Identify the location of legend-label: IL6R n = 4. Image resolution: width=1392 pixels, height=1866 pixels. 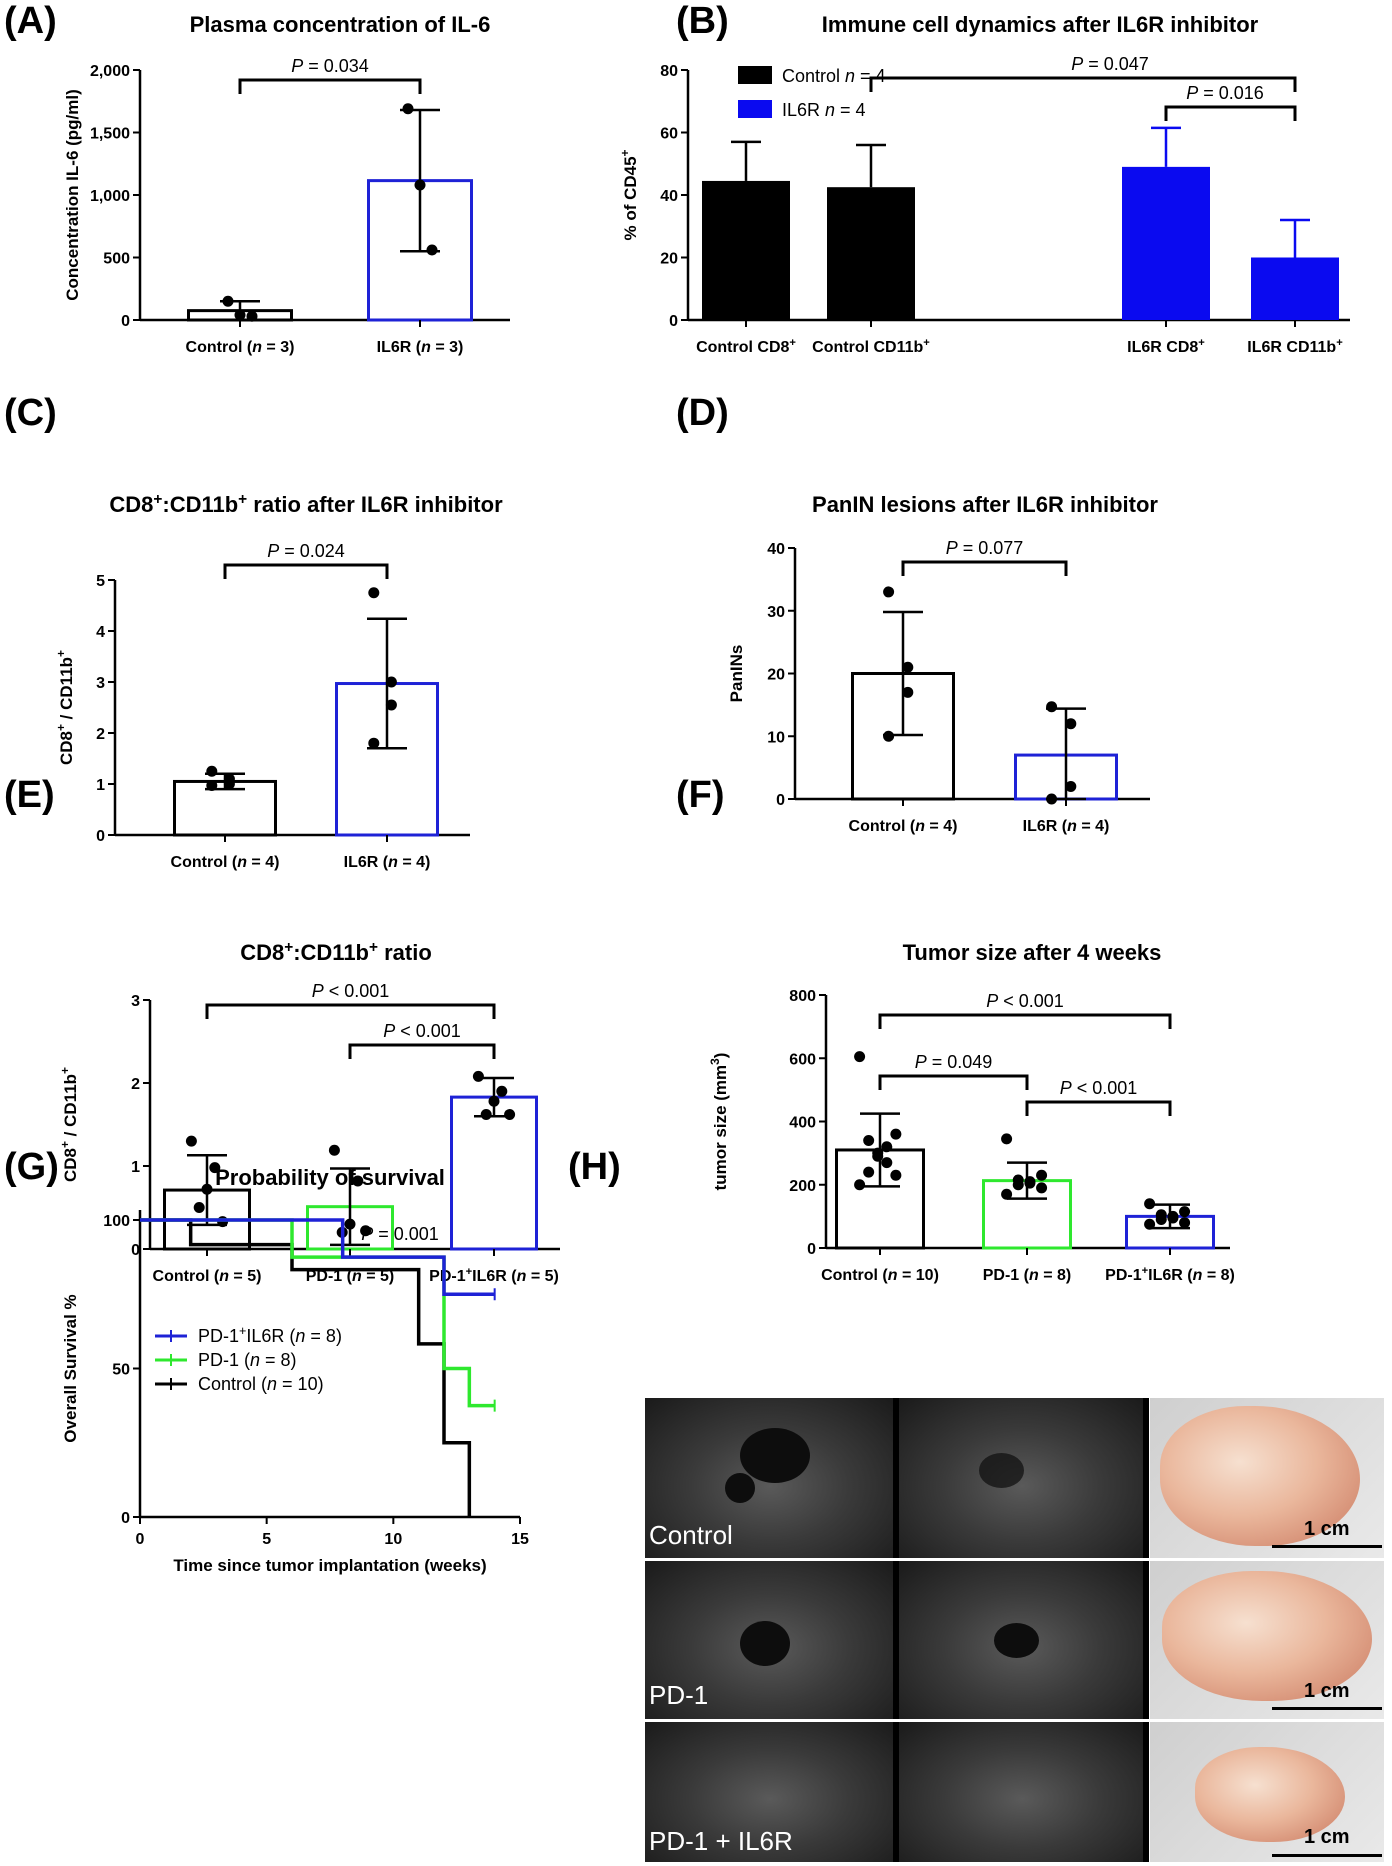
(824, 110).